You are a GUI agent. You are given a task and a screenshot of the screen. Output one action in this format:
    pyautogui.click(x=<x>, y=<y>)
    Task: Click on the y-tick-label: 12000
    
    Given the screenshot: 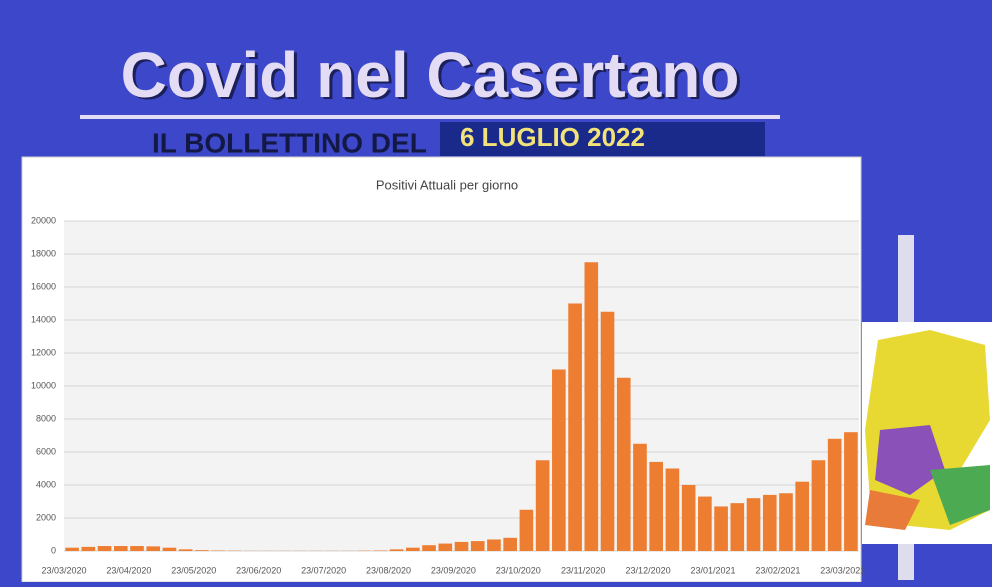 What is the action you would take?
    pyautogui.click(x=43, y=352)
    